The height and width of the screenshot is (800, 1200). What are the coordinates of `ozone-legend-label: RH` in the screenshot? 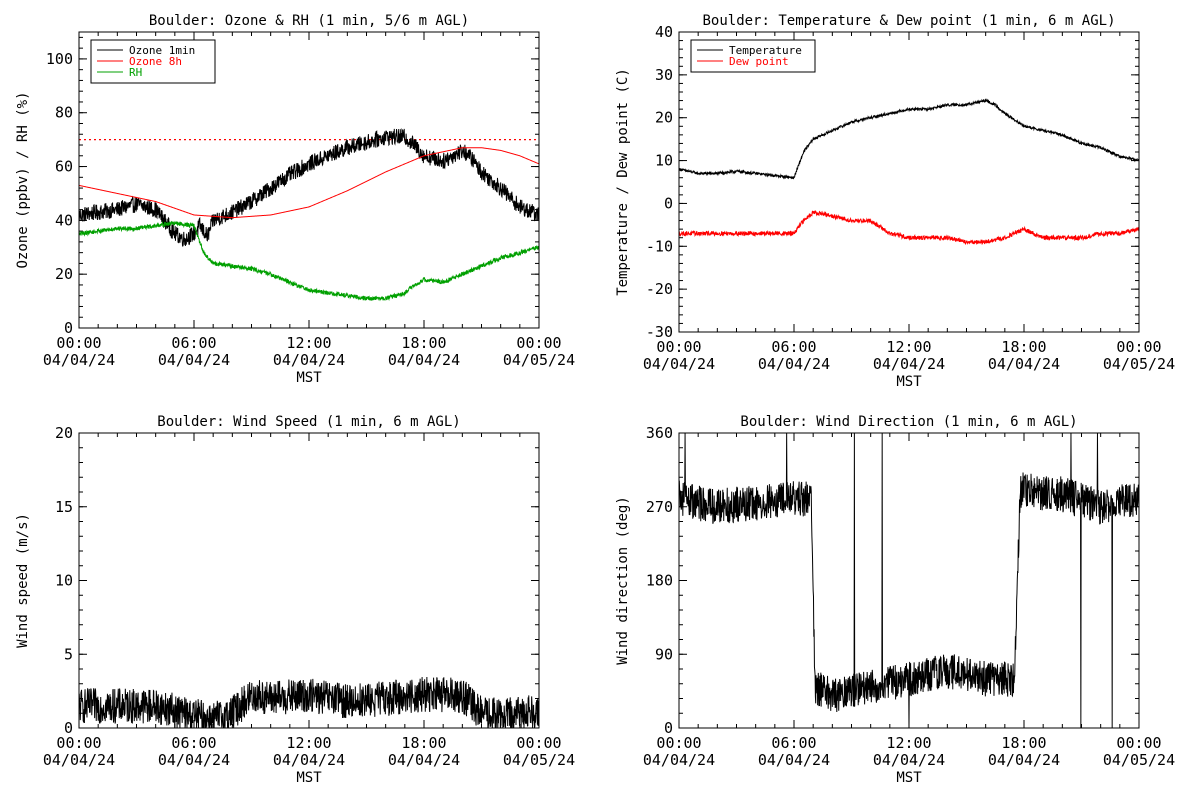 It's located at (135, 72).